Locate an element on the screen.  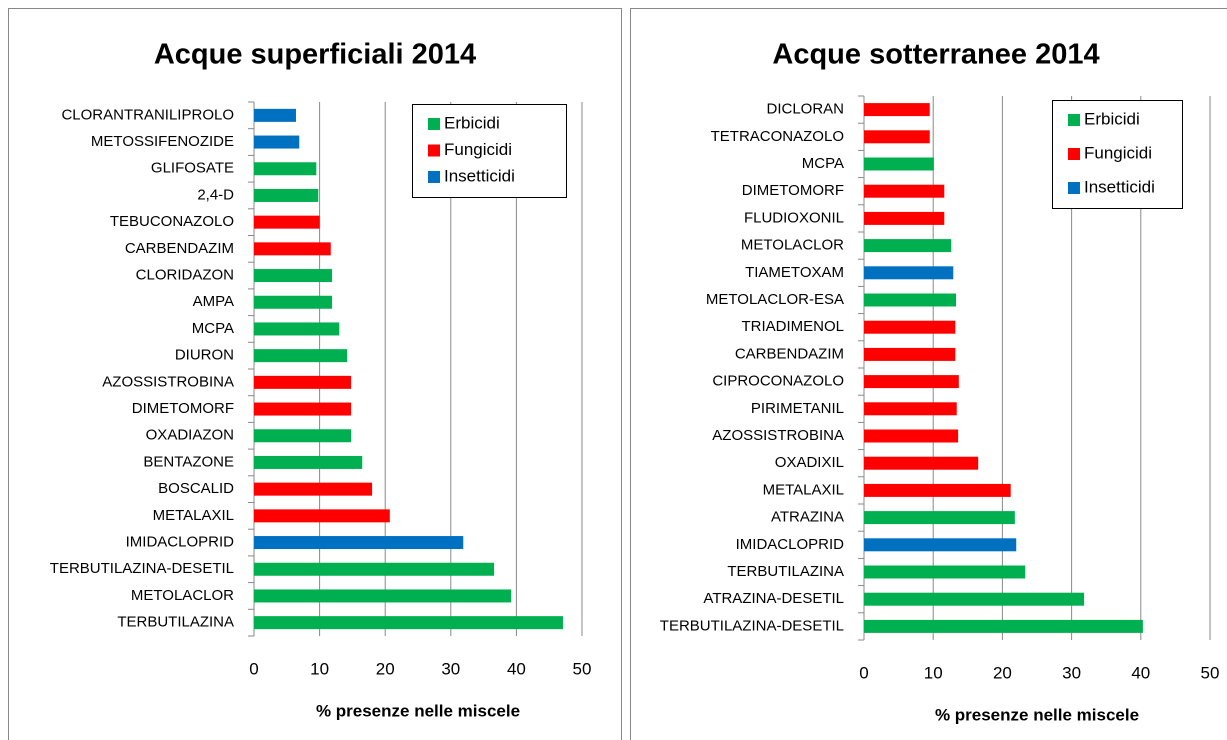
y-tick-label: AZOSSISTROBINA is located at coordinates (168, 381).